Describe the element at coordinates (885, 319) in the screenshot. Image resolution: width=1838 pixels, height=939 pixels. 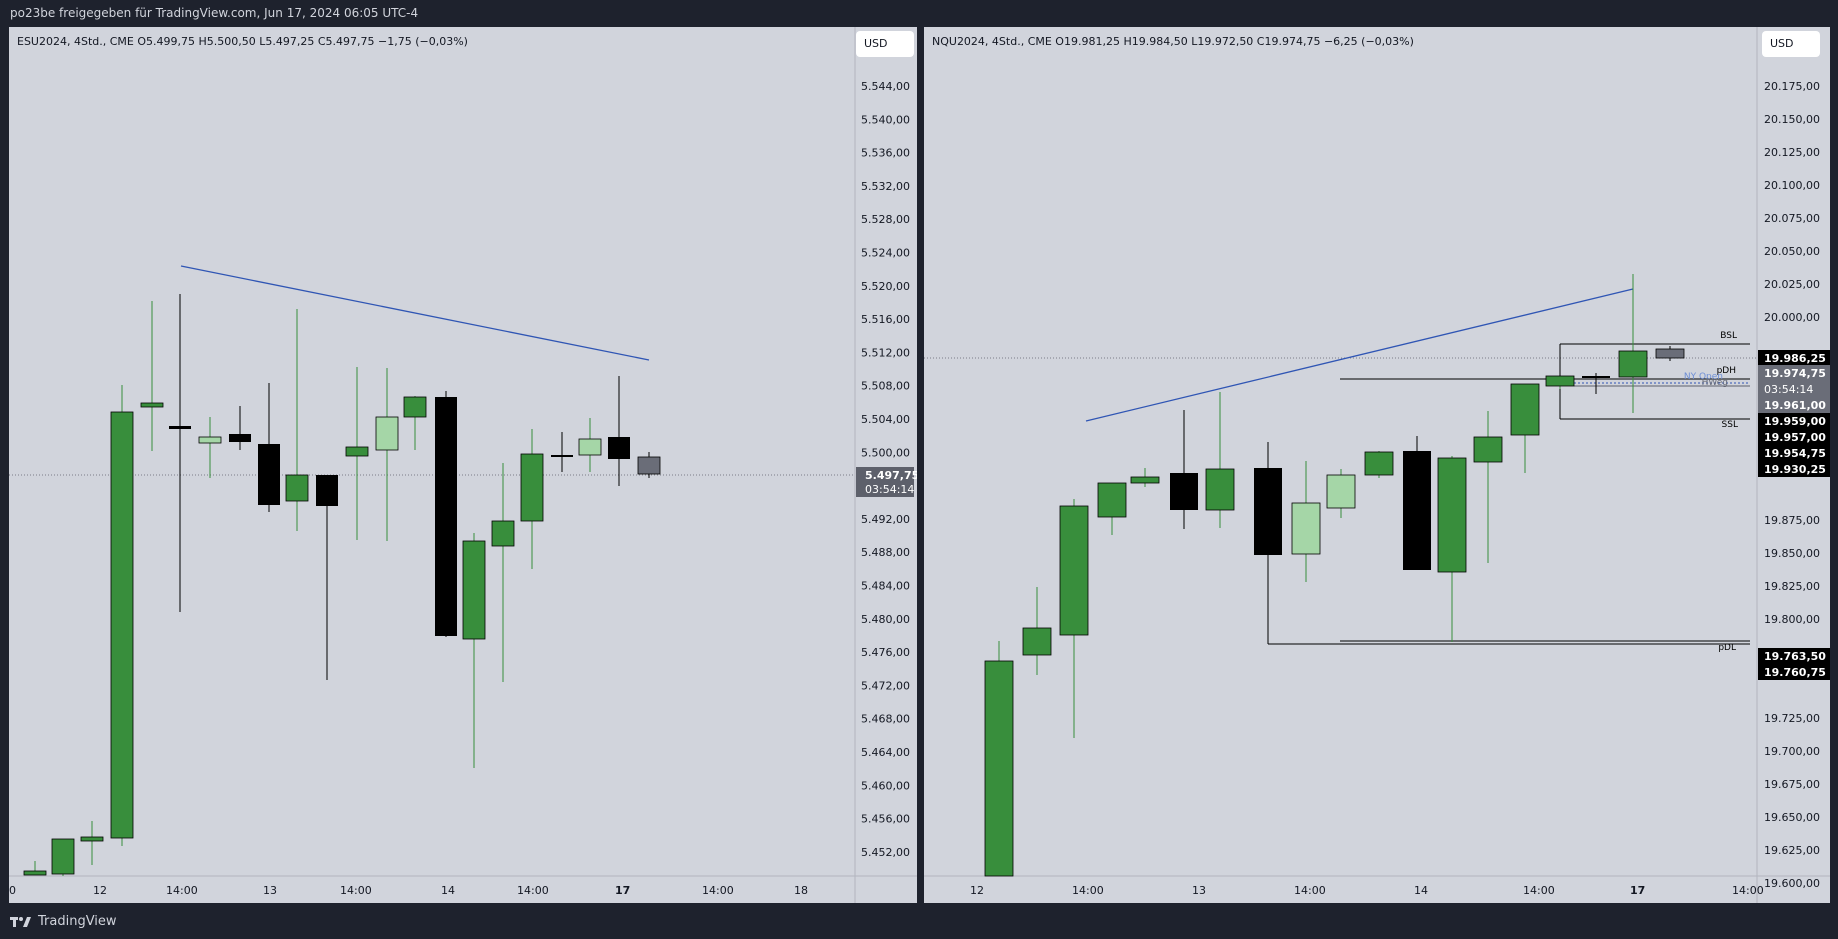
I see `price-tick-label: 5.516,00` at that location.